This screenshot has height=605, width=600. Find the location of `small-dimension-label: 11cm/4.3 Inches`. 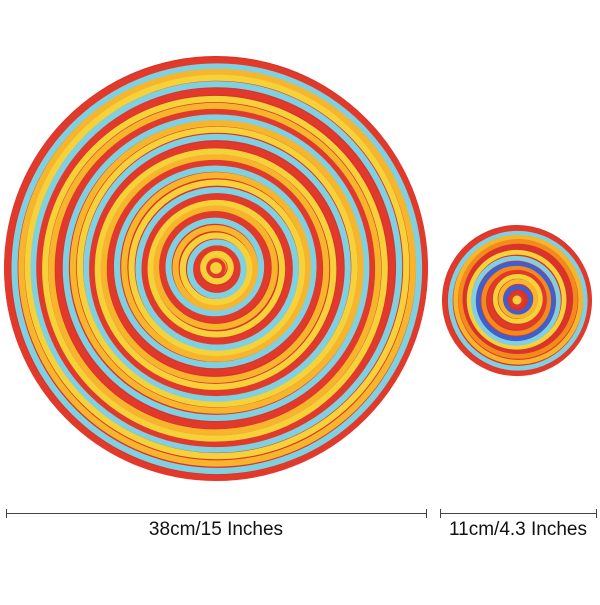

small-dimension-label: 11cm/4.3 Inches is located at coordinates (518, 529).